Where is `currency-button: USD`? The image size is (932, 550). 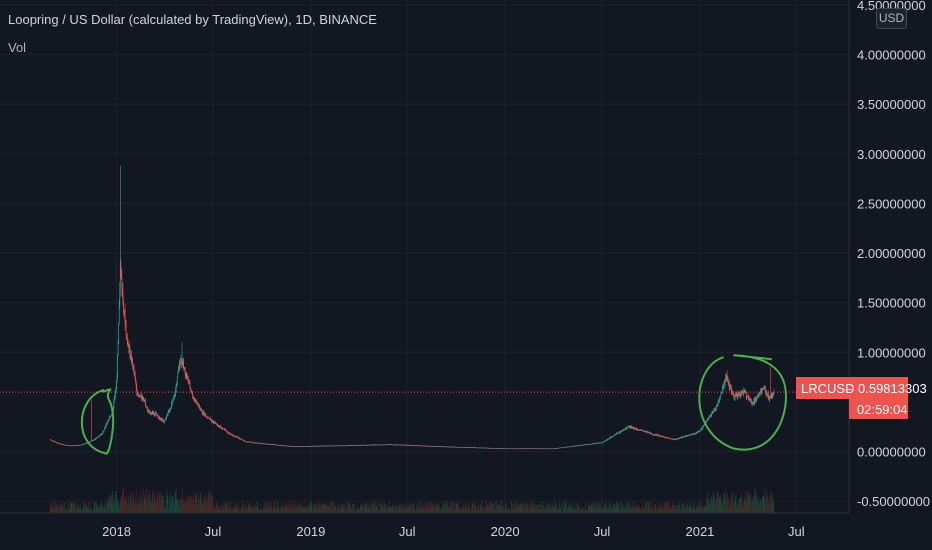 currency-button: USD is located at coordinates (891, 18).